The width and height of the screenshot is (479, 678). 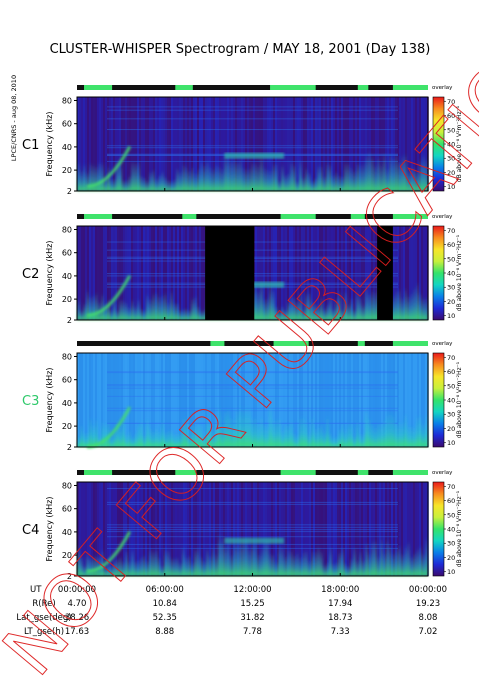 What do you see at coordinates (253, 144) in the screenshot?
I see `spectrogram-texture` at bounding box center [253, 144].